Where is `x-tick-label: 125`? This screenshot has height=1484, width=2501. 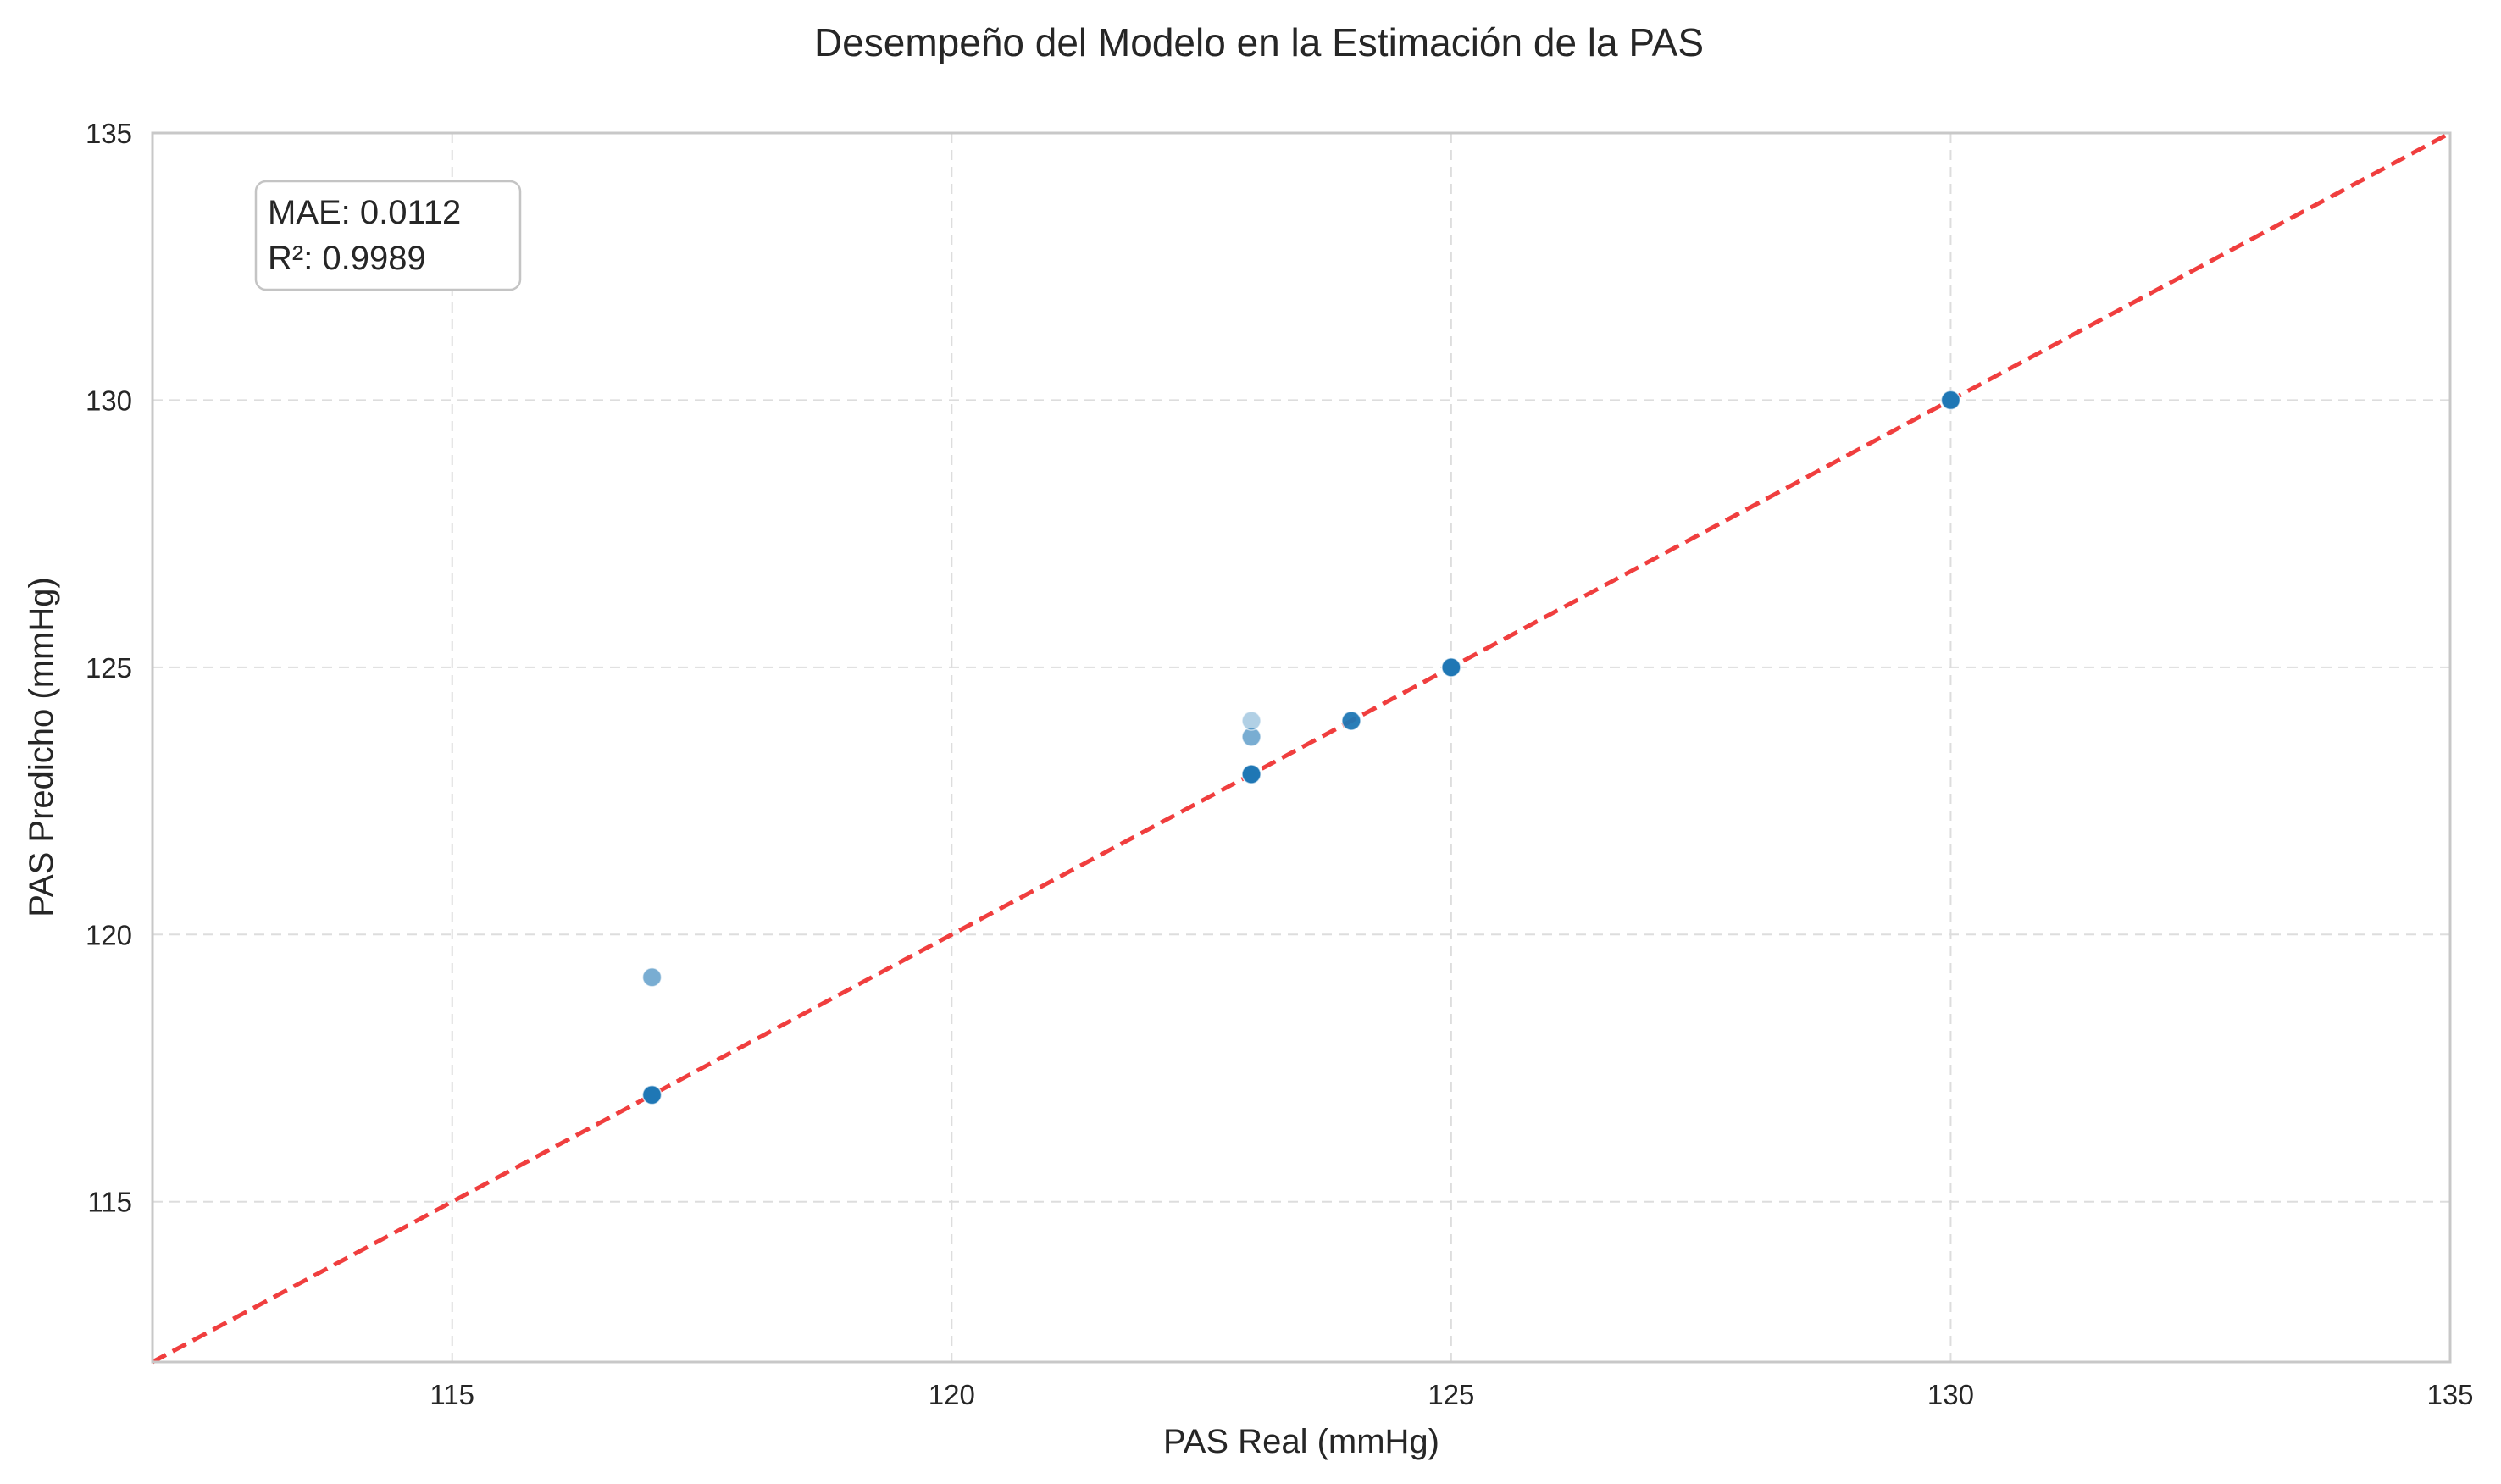 x-tick-label: 125 is located at coordinates (1451, 1394).